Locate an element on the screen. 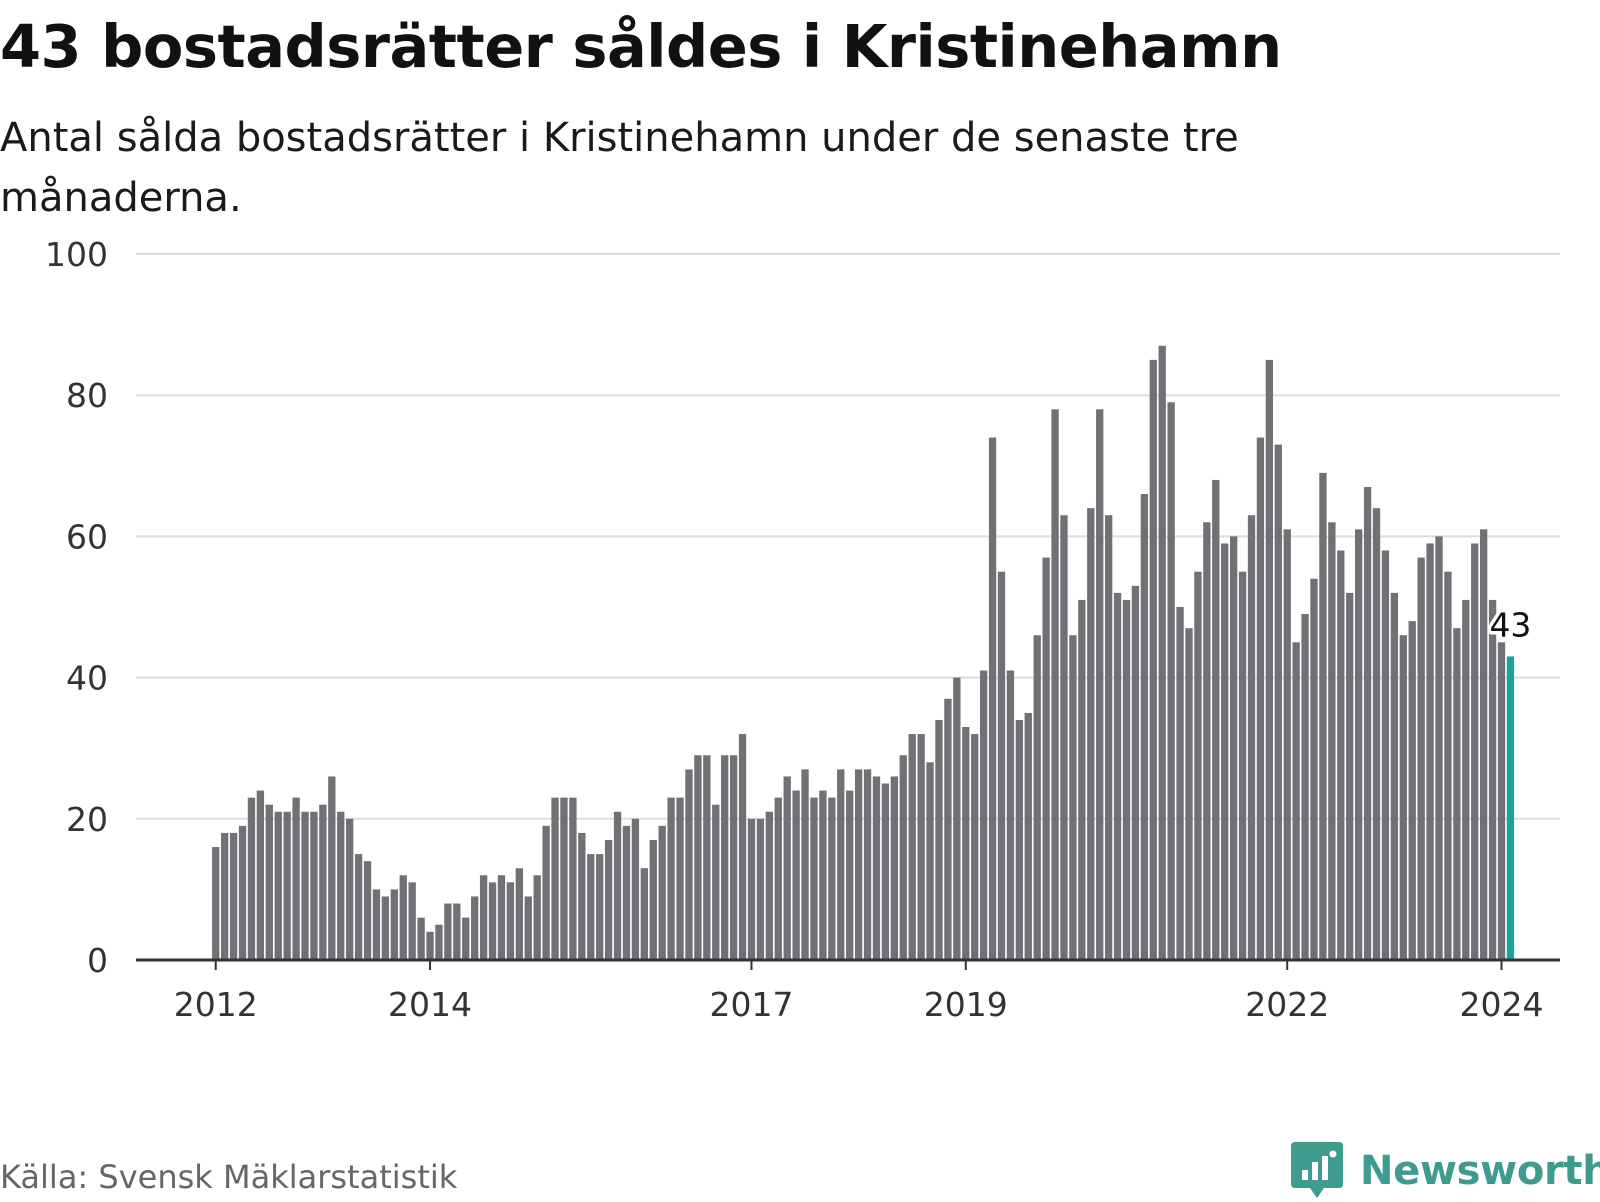 The image size is (1600, 1202). chart-title: 43 bostadsrätter såldes i Kristinehamn is located at coordinates (641, 46).